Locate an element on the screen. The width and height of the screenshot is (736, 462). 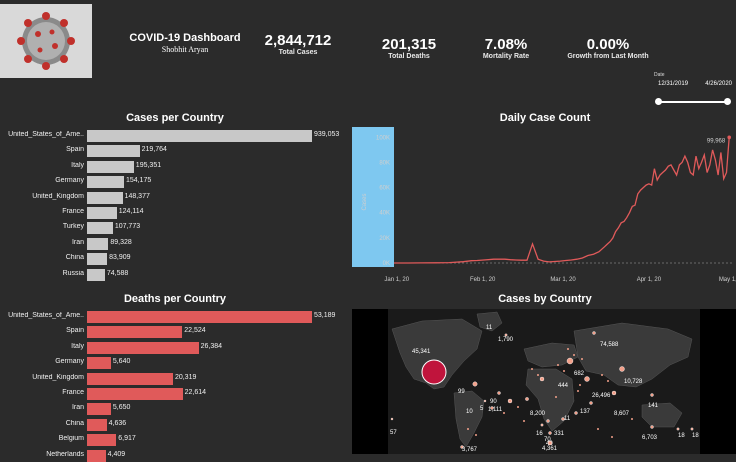
kpi-label: Total Cases is located at coordinates (298, 52).